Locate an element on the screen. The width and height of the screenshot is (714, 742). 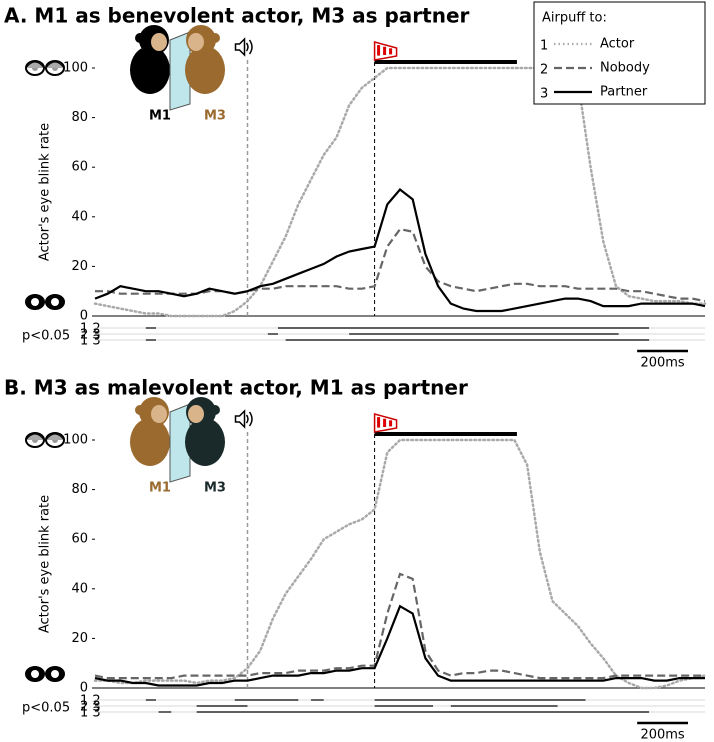
legend-number: 3 is located at coordinates (544, 94).